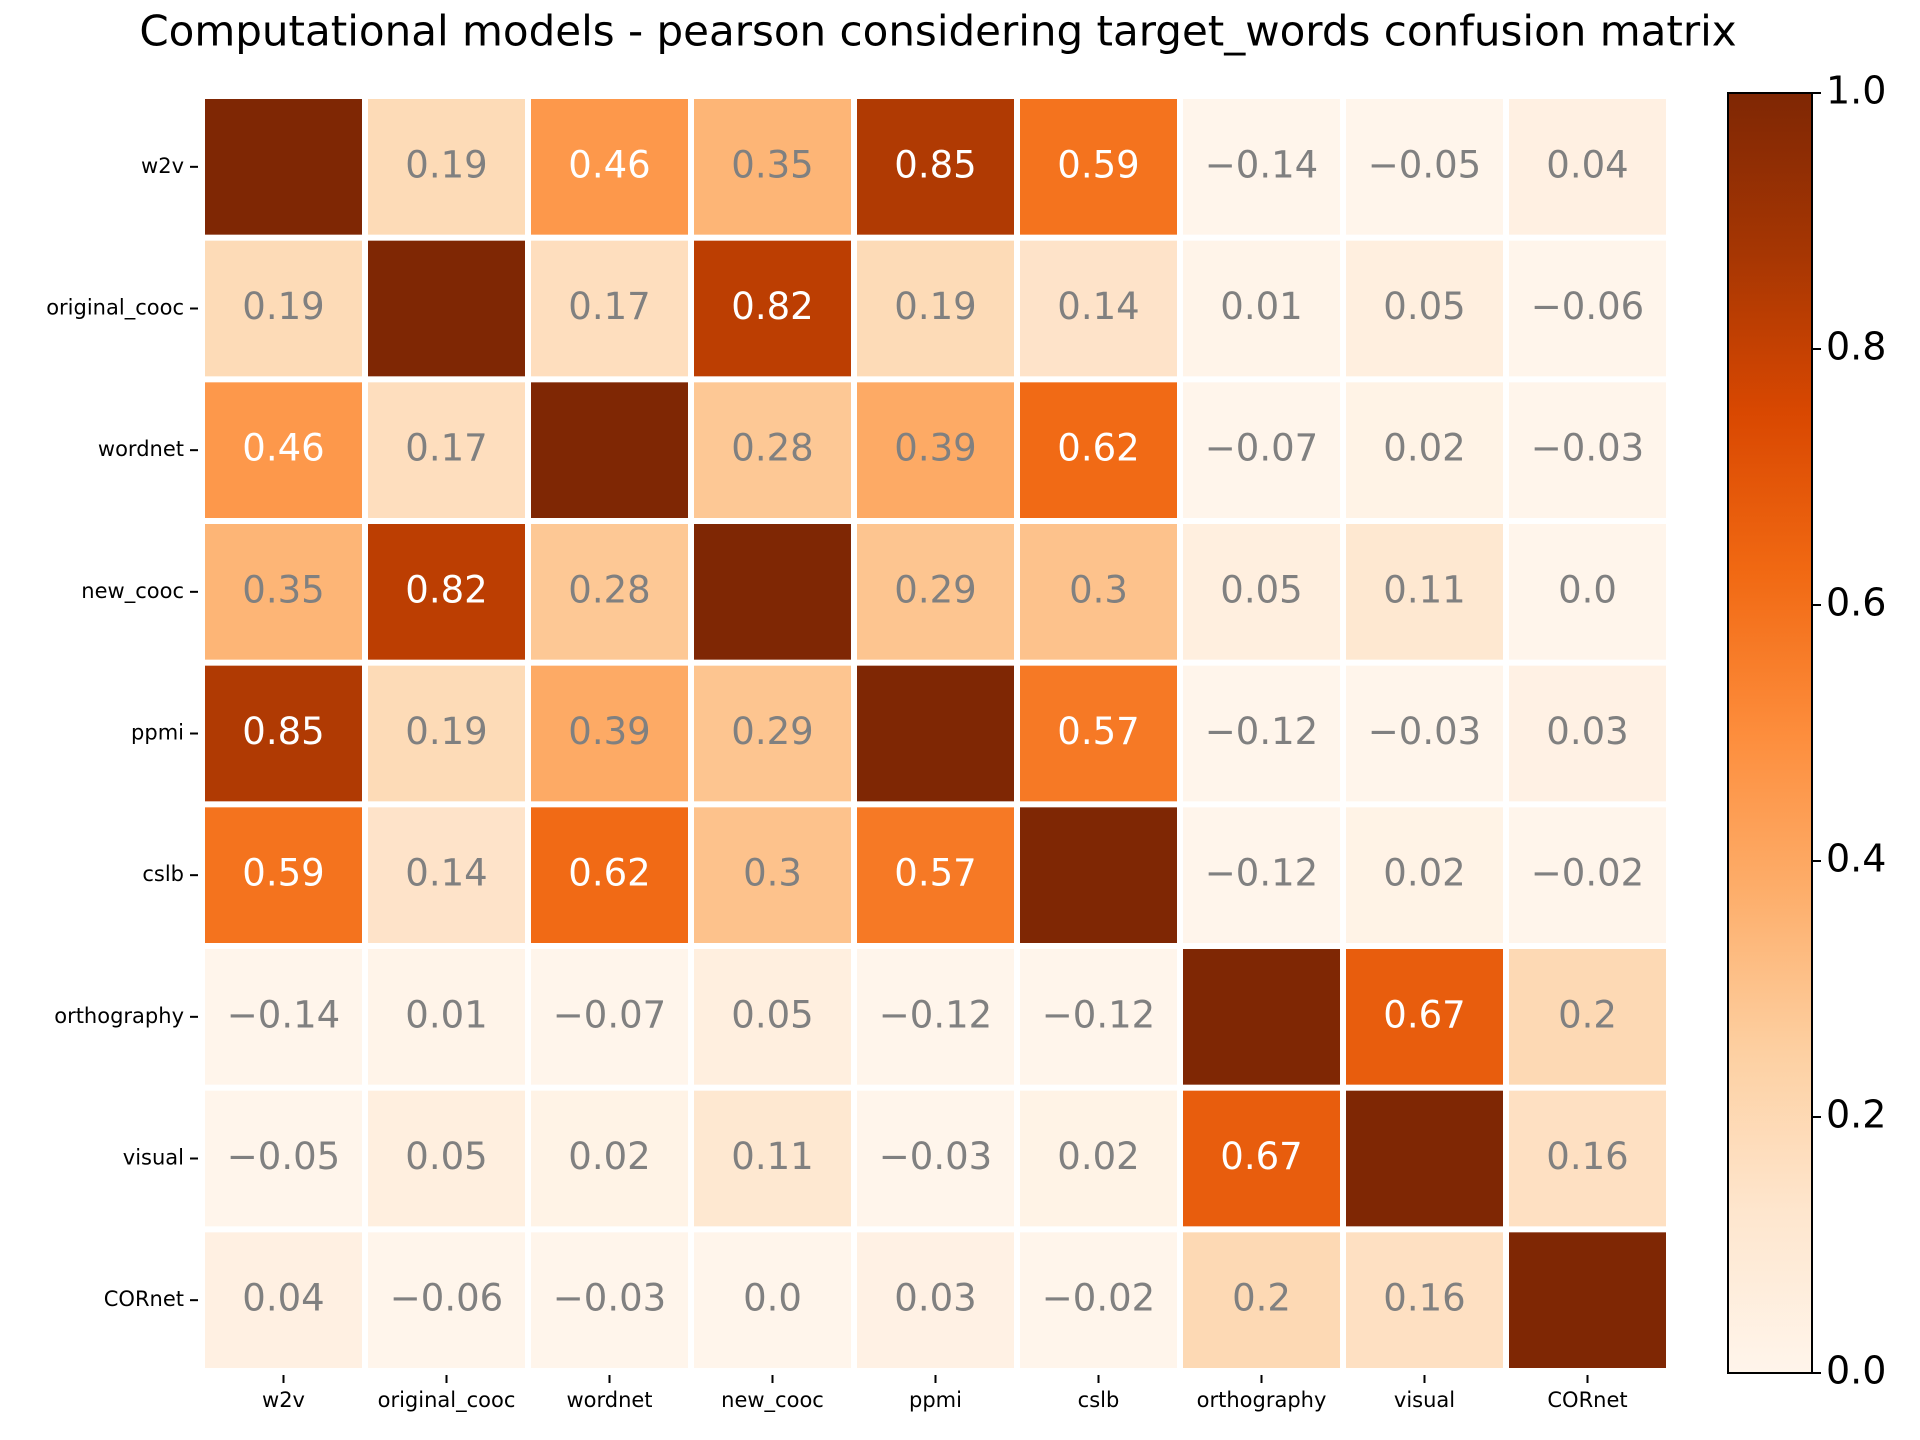 The height and width of the screenshot is (1440, 1920). I want to click on cell-label: −0.02, so click(1098, 1298).